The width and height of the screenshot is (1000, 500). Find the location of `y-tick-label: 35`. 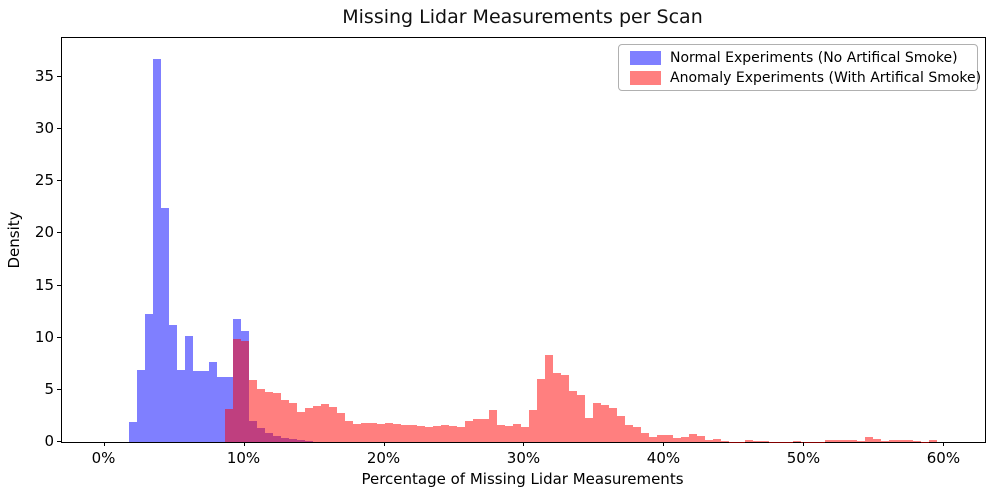

y-tick-label: 35 is located at coordinates (44, 76).